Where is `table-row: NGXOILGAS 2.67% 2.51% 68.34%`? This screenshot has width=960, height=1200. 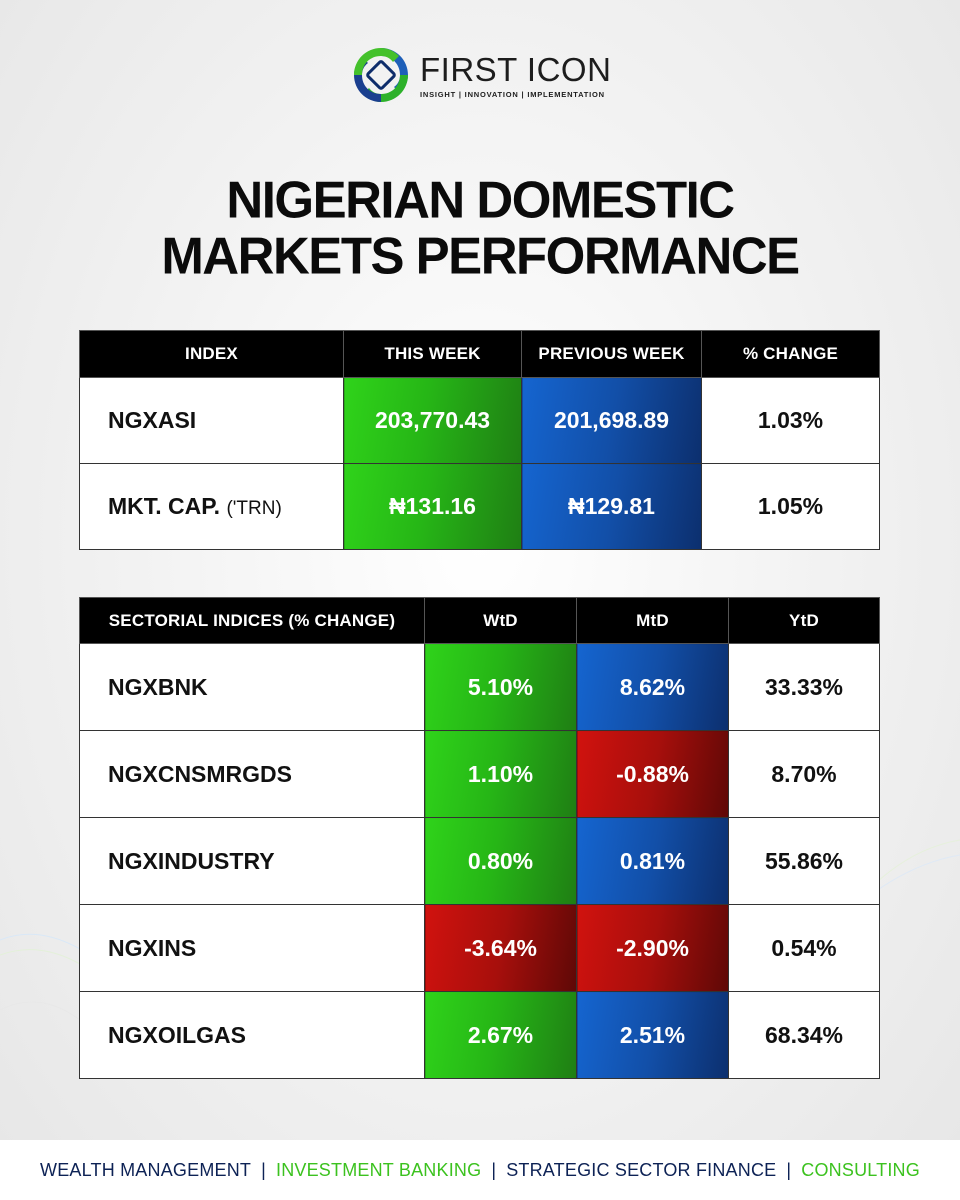 table-row: NGXOILGAS 2.67% 2.51% 68.34% is located at coordinates (479, 1035).